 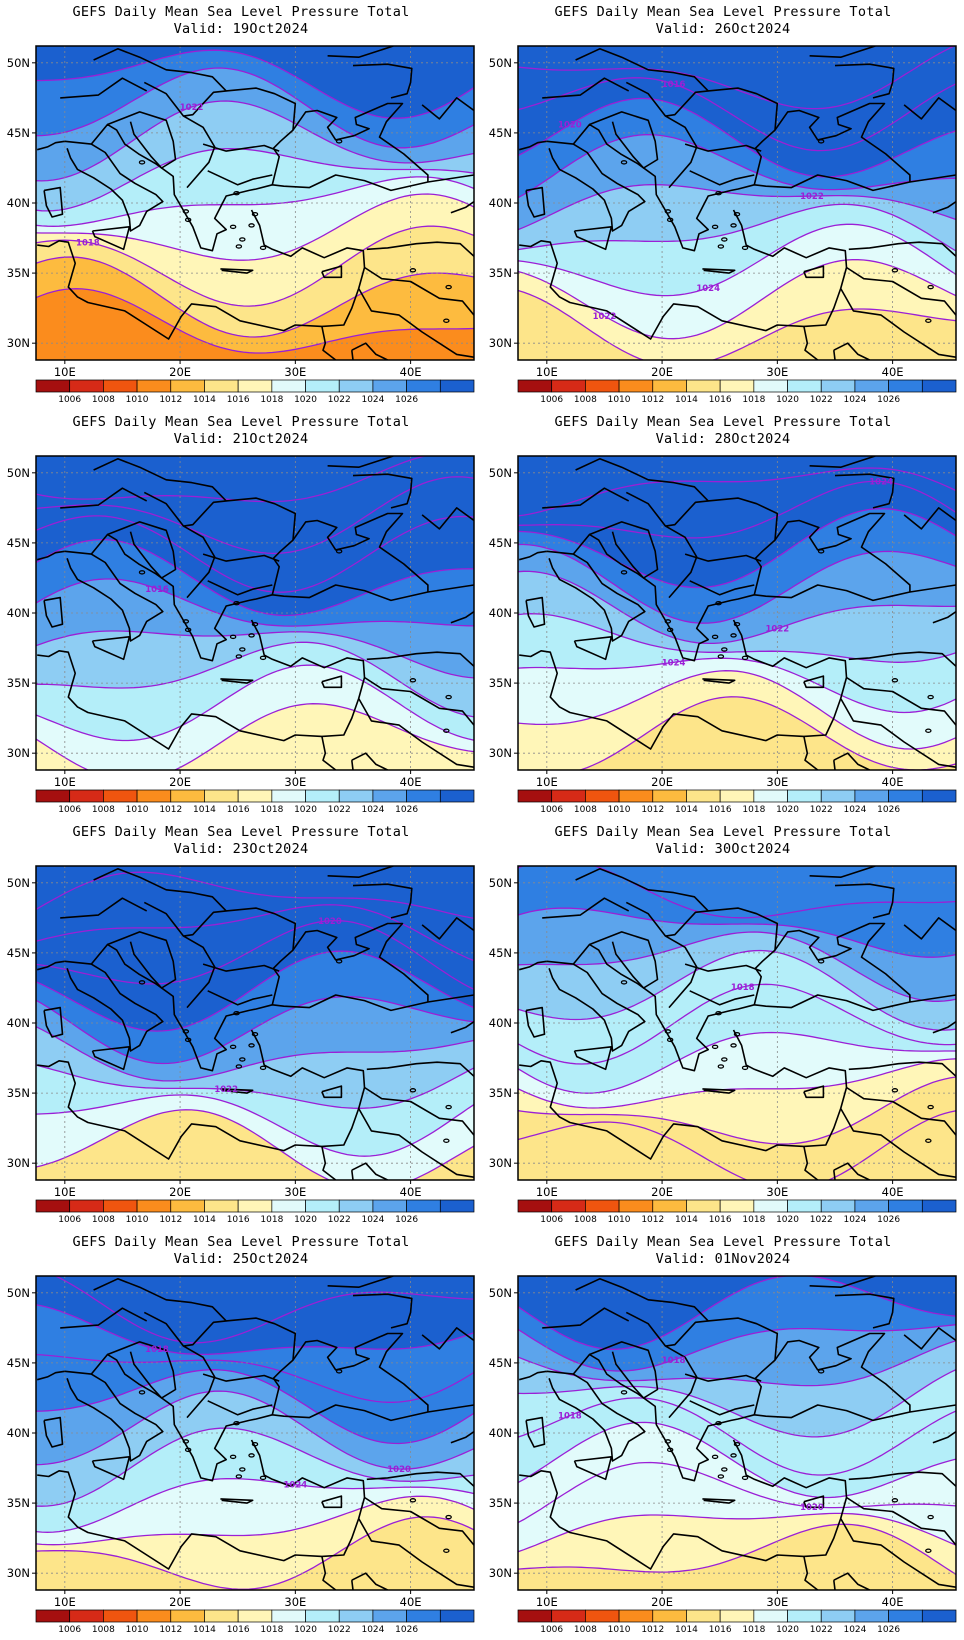 What do you see at coordinates (888, 1630) in the screenshot?
I see `colorbar-label: 1026` at bounding box center [888, 1630].